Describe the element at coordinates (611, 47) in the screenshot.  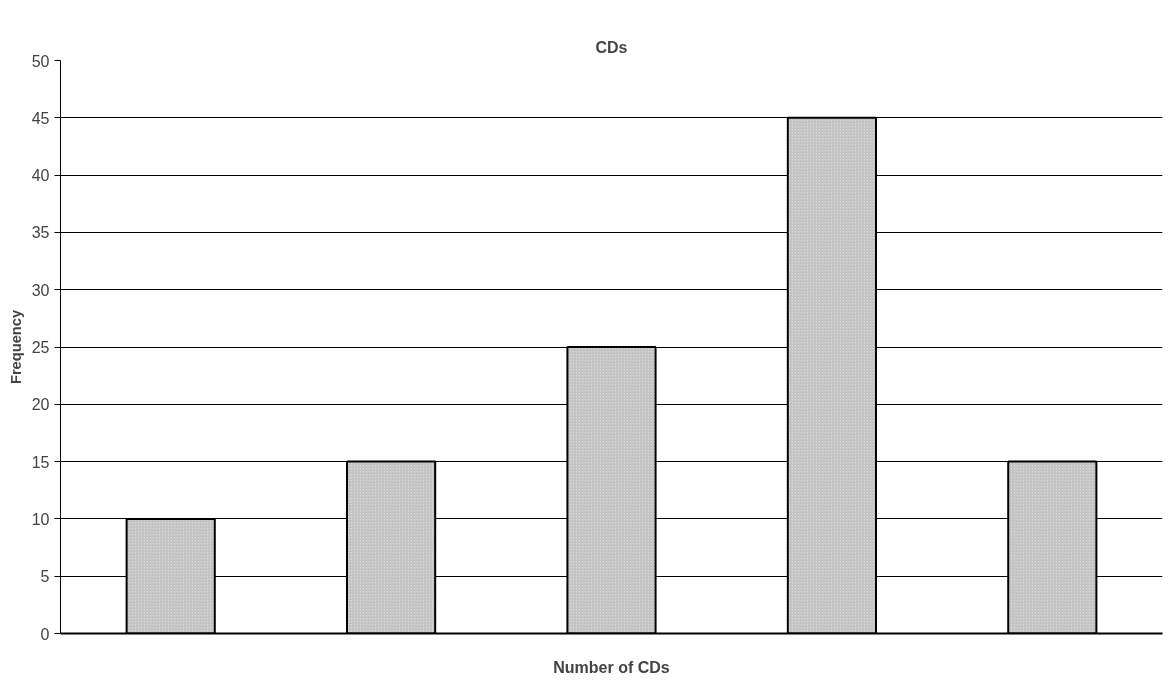
I see `chart-title: CDs` at that location.